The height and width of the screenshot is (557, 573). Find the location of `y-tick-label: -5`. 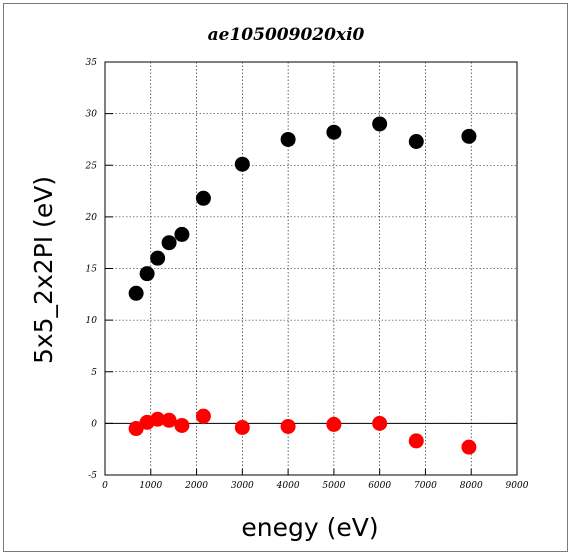

y-tick-label: -5 is located at coordinates (92, 476).